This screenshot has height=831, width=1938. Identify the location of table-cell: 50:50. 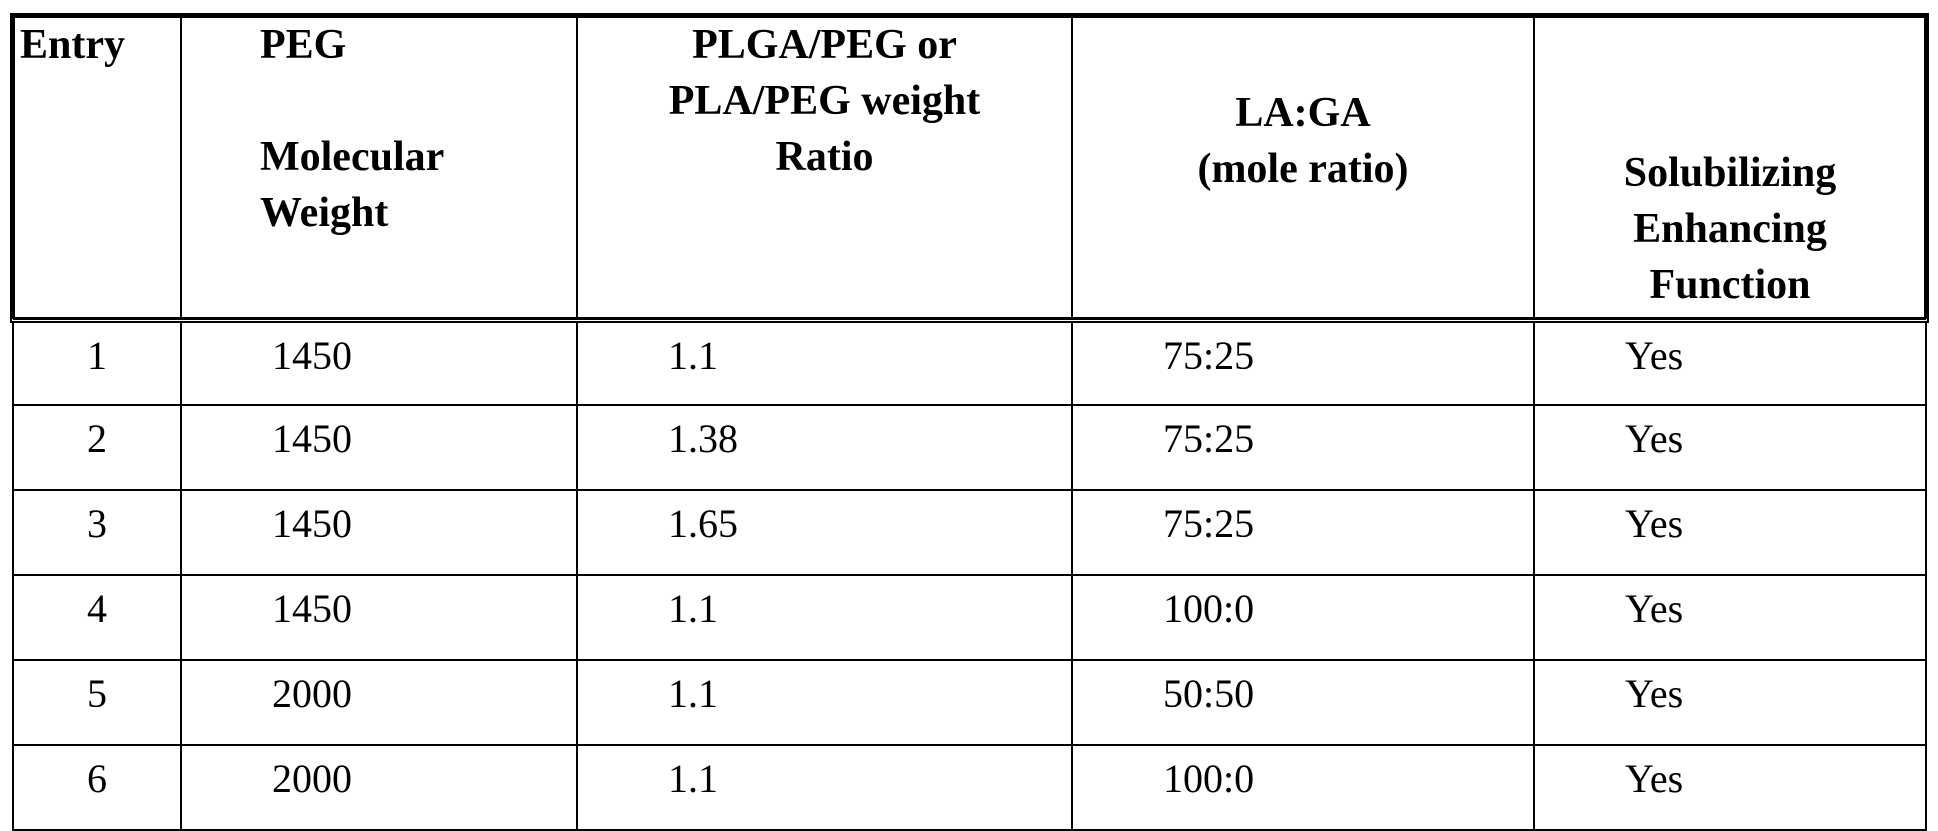
(1303, 702).